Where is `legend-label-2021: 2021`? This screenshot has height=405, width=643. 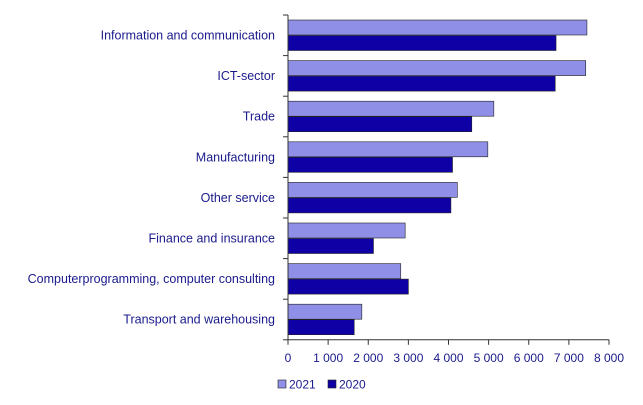 legend-label-2021: 2021 is located at coordinates (302, 385).